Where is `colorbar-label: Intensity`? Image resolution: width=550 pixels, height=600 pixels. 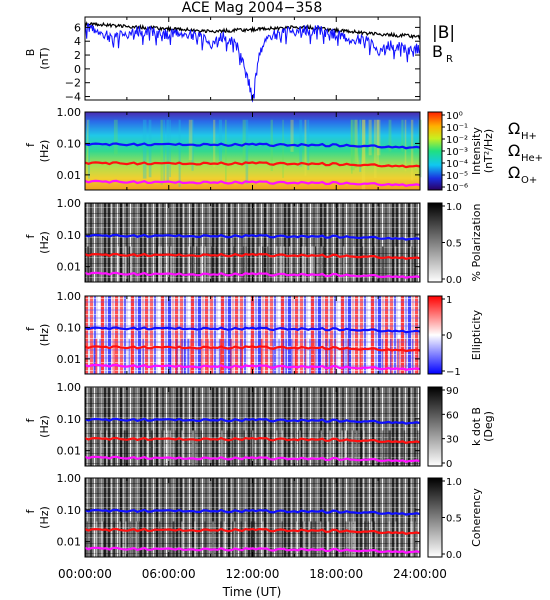
colorbar-label: Intensity is located at coordinates (476, 151).